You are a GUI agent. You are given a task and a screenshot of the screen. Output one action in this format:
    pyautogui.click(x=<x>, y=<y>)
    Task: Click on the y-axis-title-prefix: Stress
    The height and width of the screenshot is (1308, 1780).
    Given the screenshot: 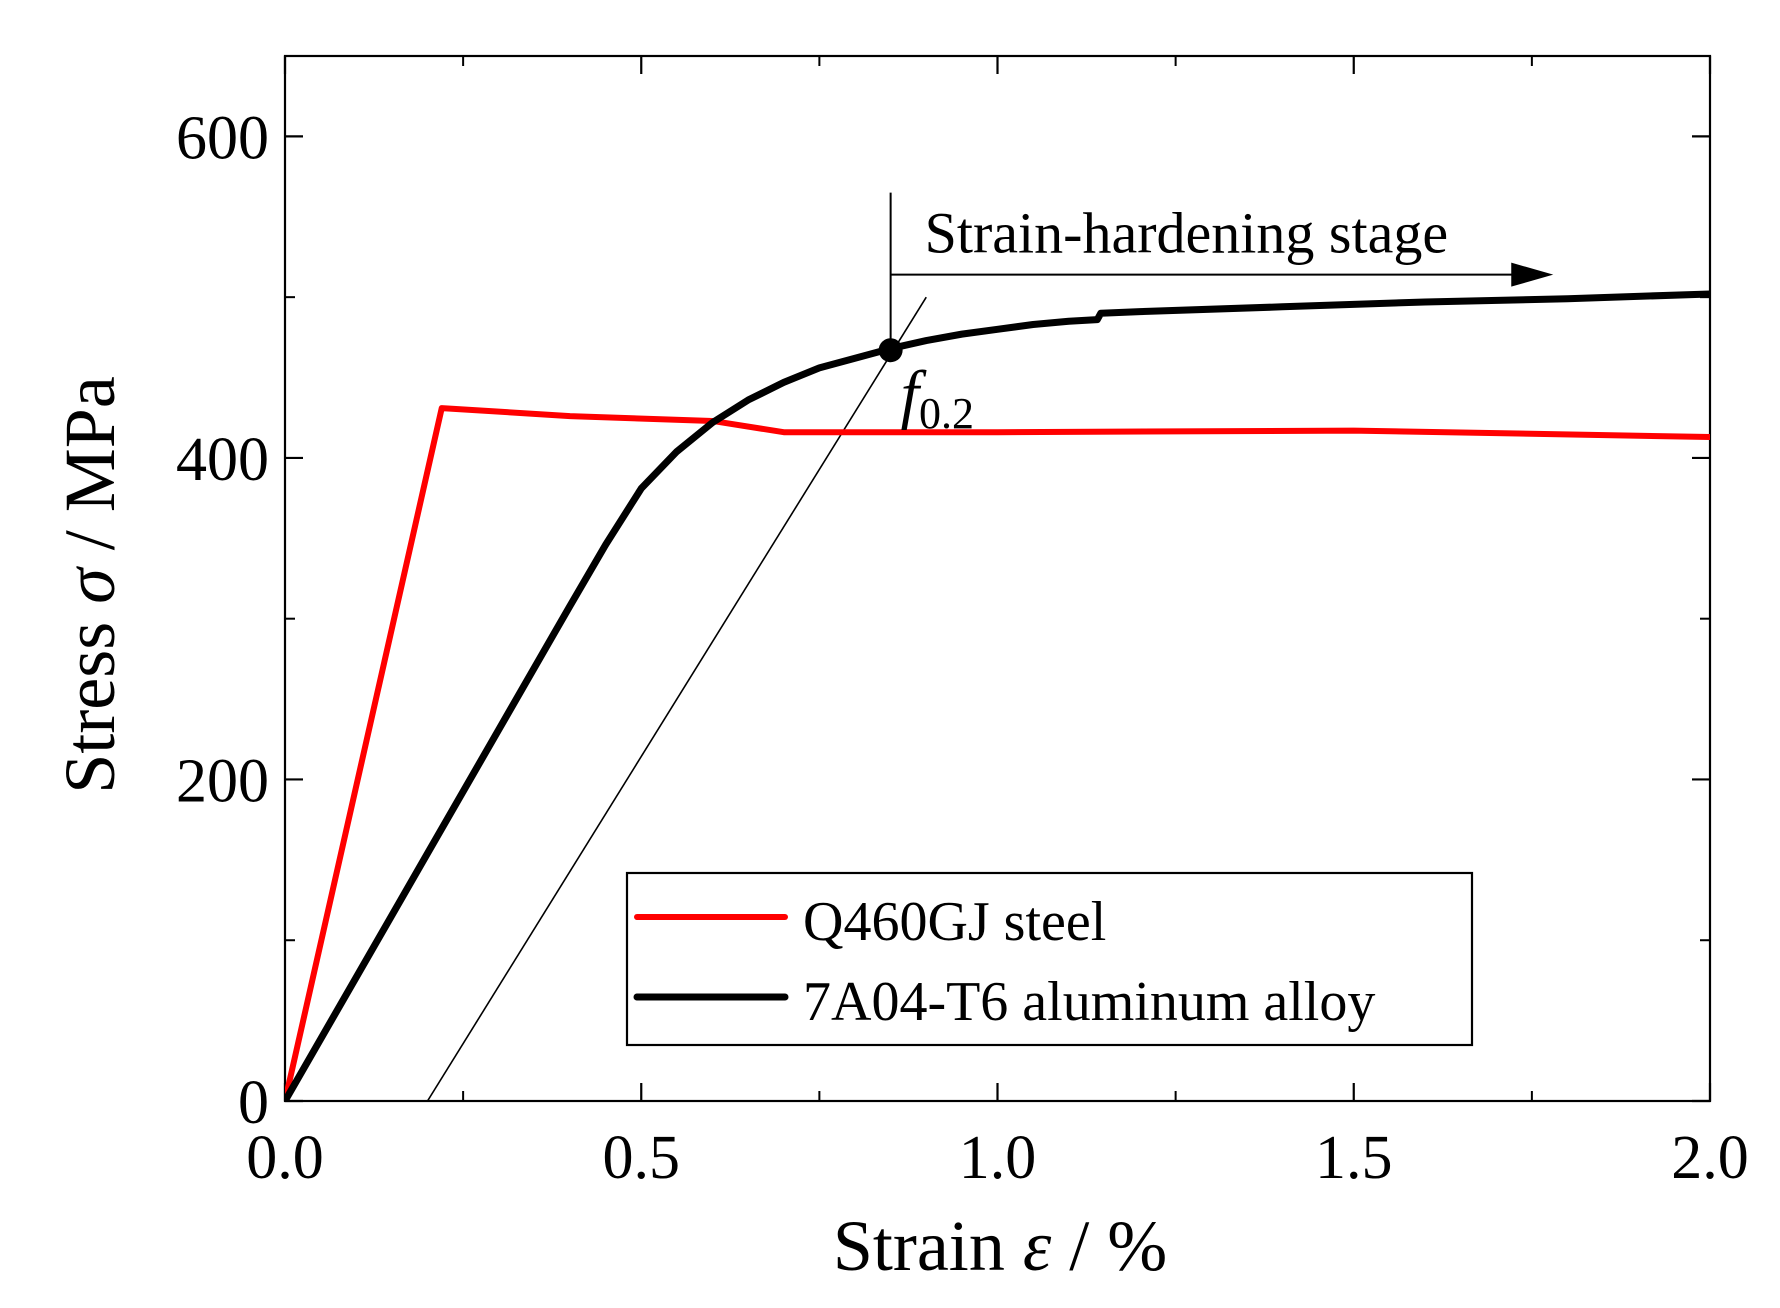 What is the action you would take?
    pyautogui.click(x=90, y=699)
    